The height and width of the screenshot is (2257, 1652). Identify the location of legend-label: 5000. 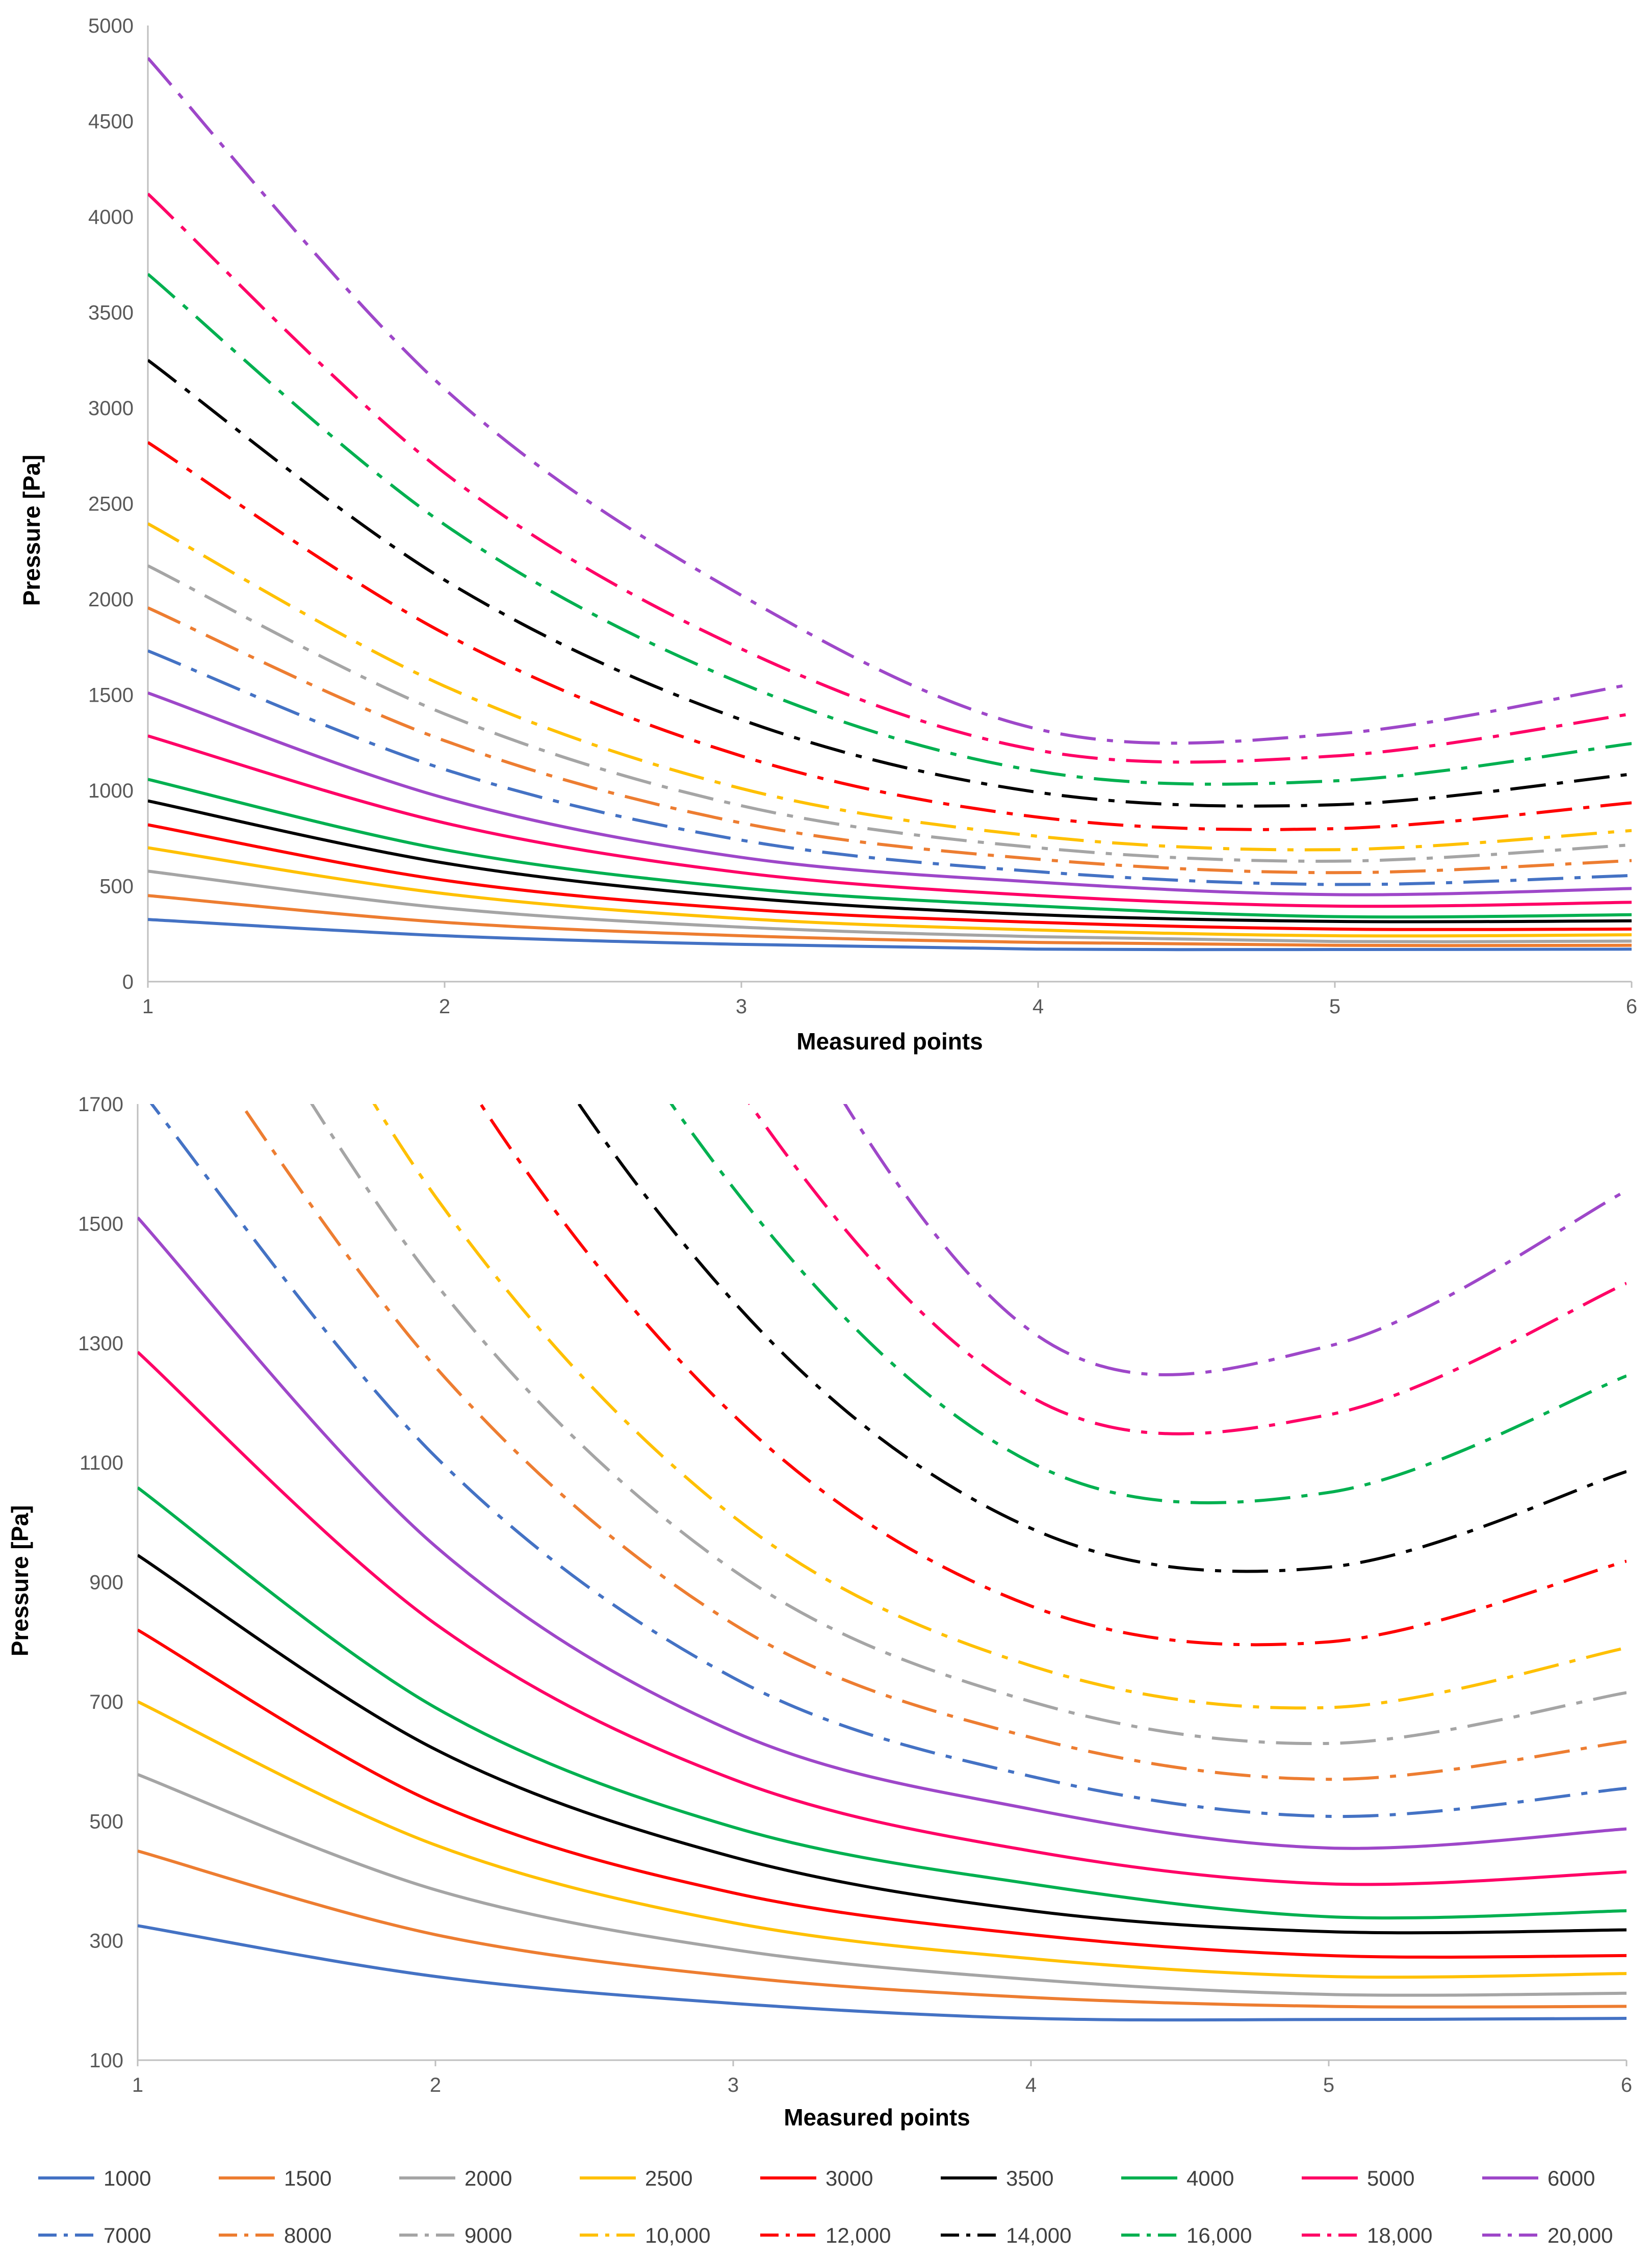
(1390, 2178).